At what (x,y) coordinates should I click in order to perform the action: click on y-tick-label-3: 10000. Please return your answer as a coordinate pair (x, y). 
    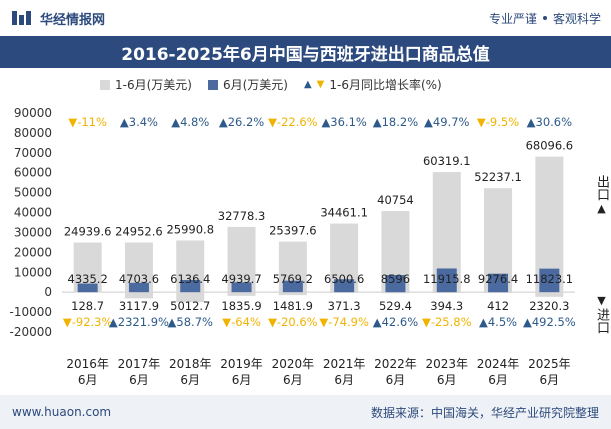
    Looking at the image, I should click on (33, 272).